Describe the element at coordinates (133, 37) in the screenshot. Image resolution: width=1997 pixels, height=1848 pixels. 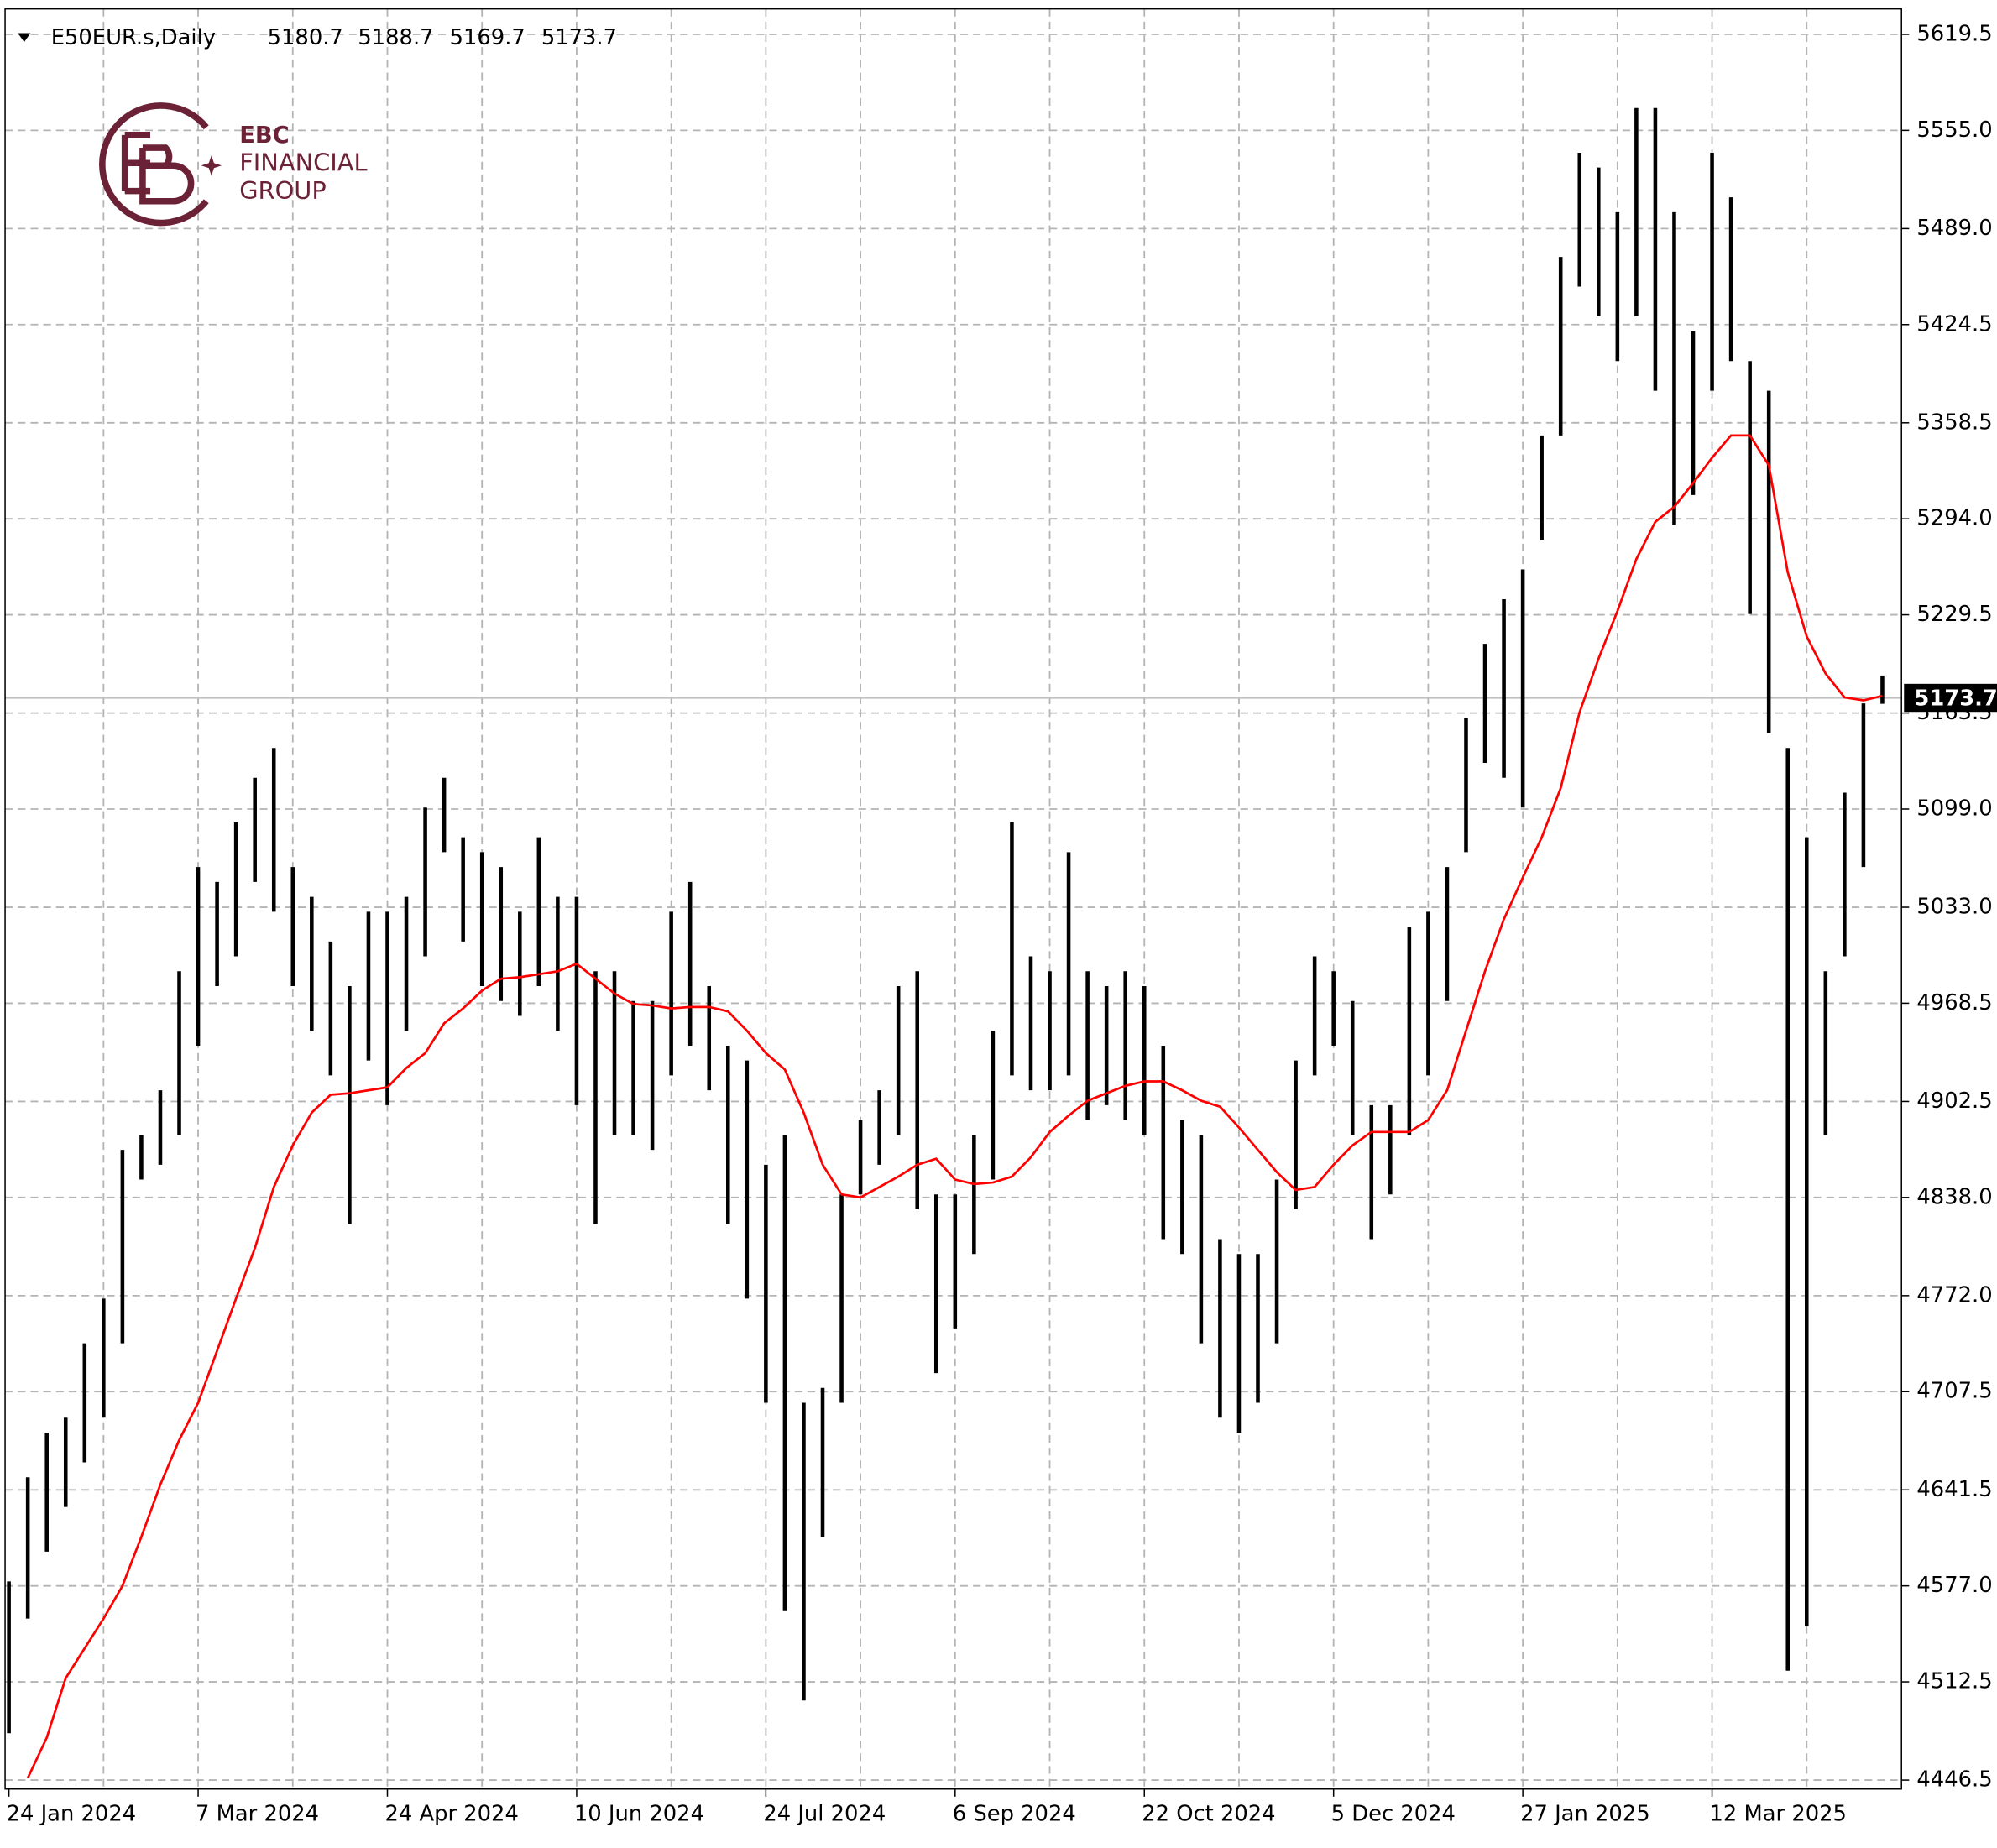
I see `symbol-label: E50EUR.s,Daily` at that location.